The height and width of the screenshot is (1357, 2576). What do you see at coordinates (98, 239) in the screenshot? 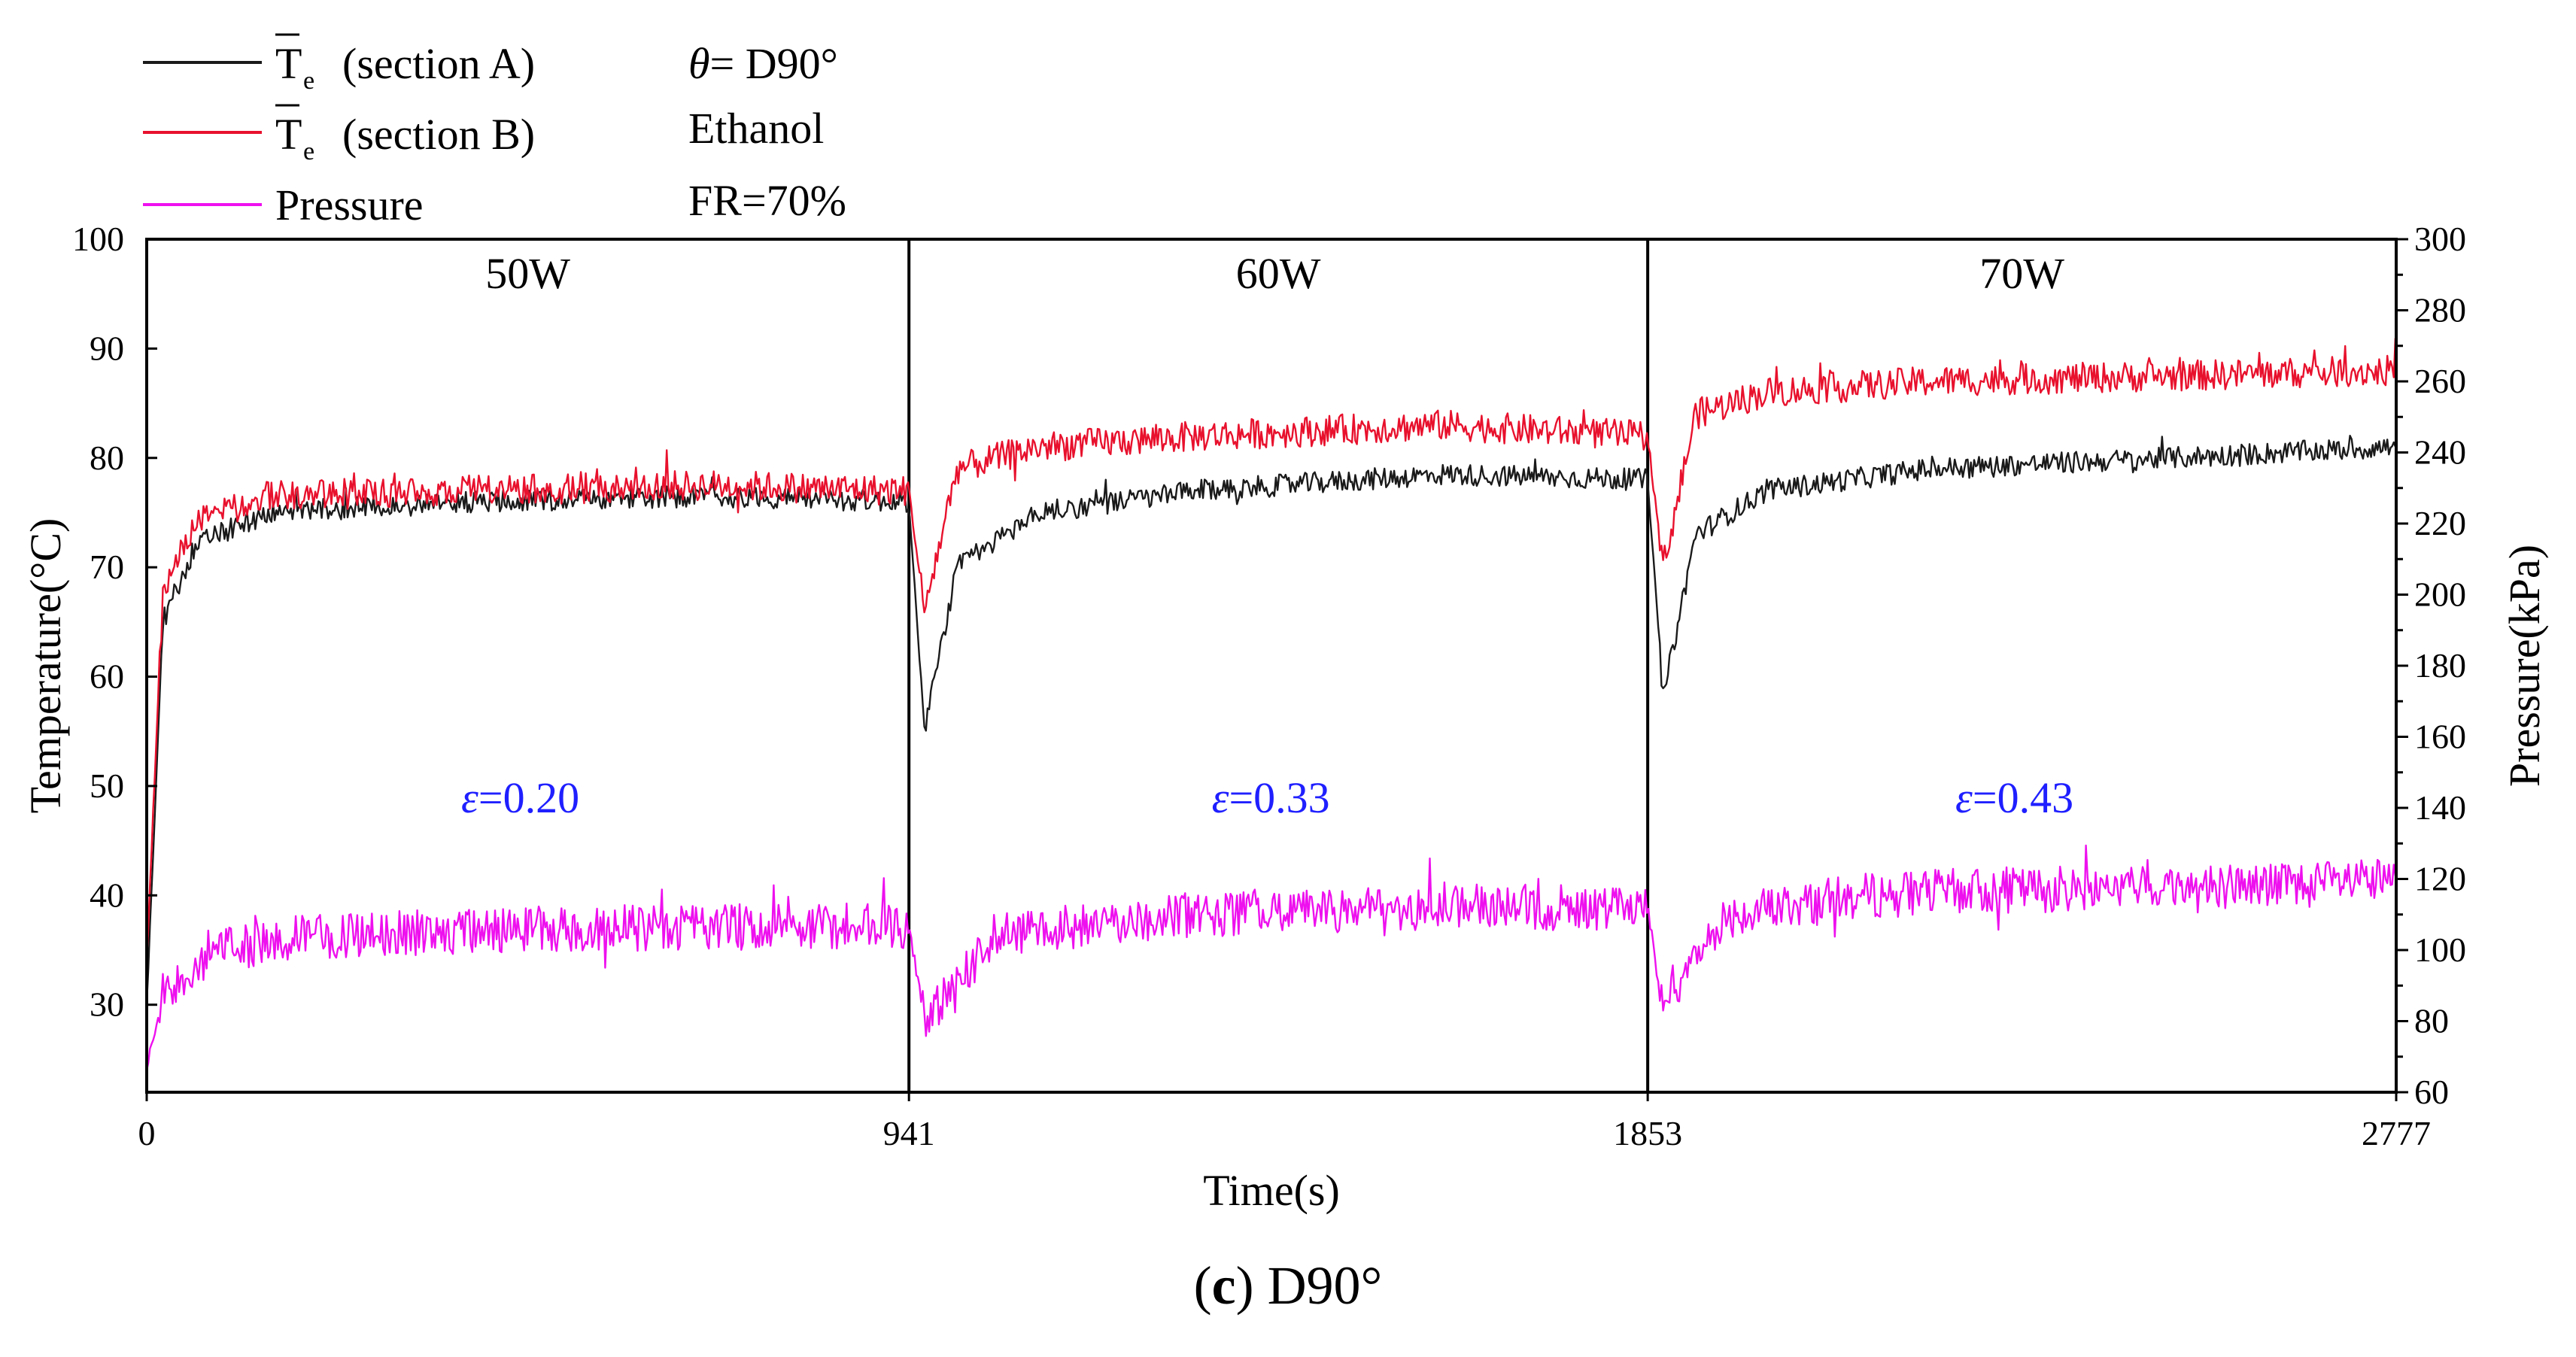
I see `y-left-tick-label: 100` at bounding box center [98, 239].